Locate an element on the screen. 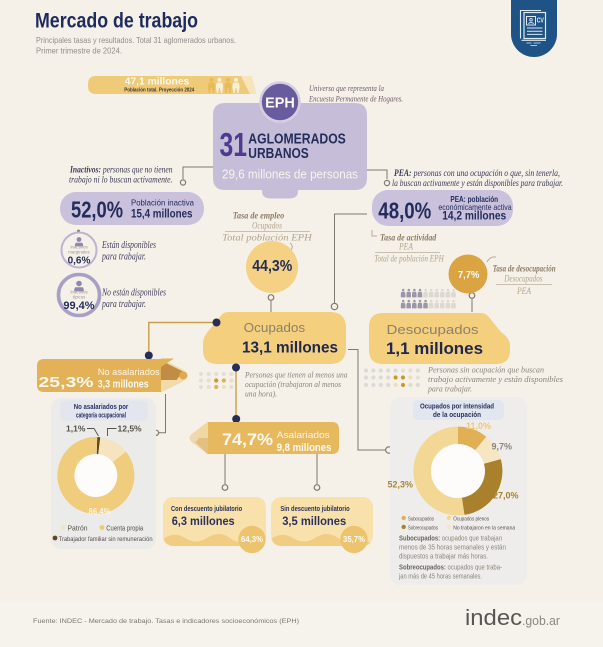 This screenshot has height=647, width=603. svg-text: Total de población EPH is located at coordinates (409, 259).